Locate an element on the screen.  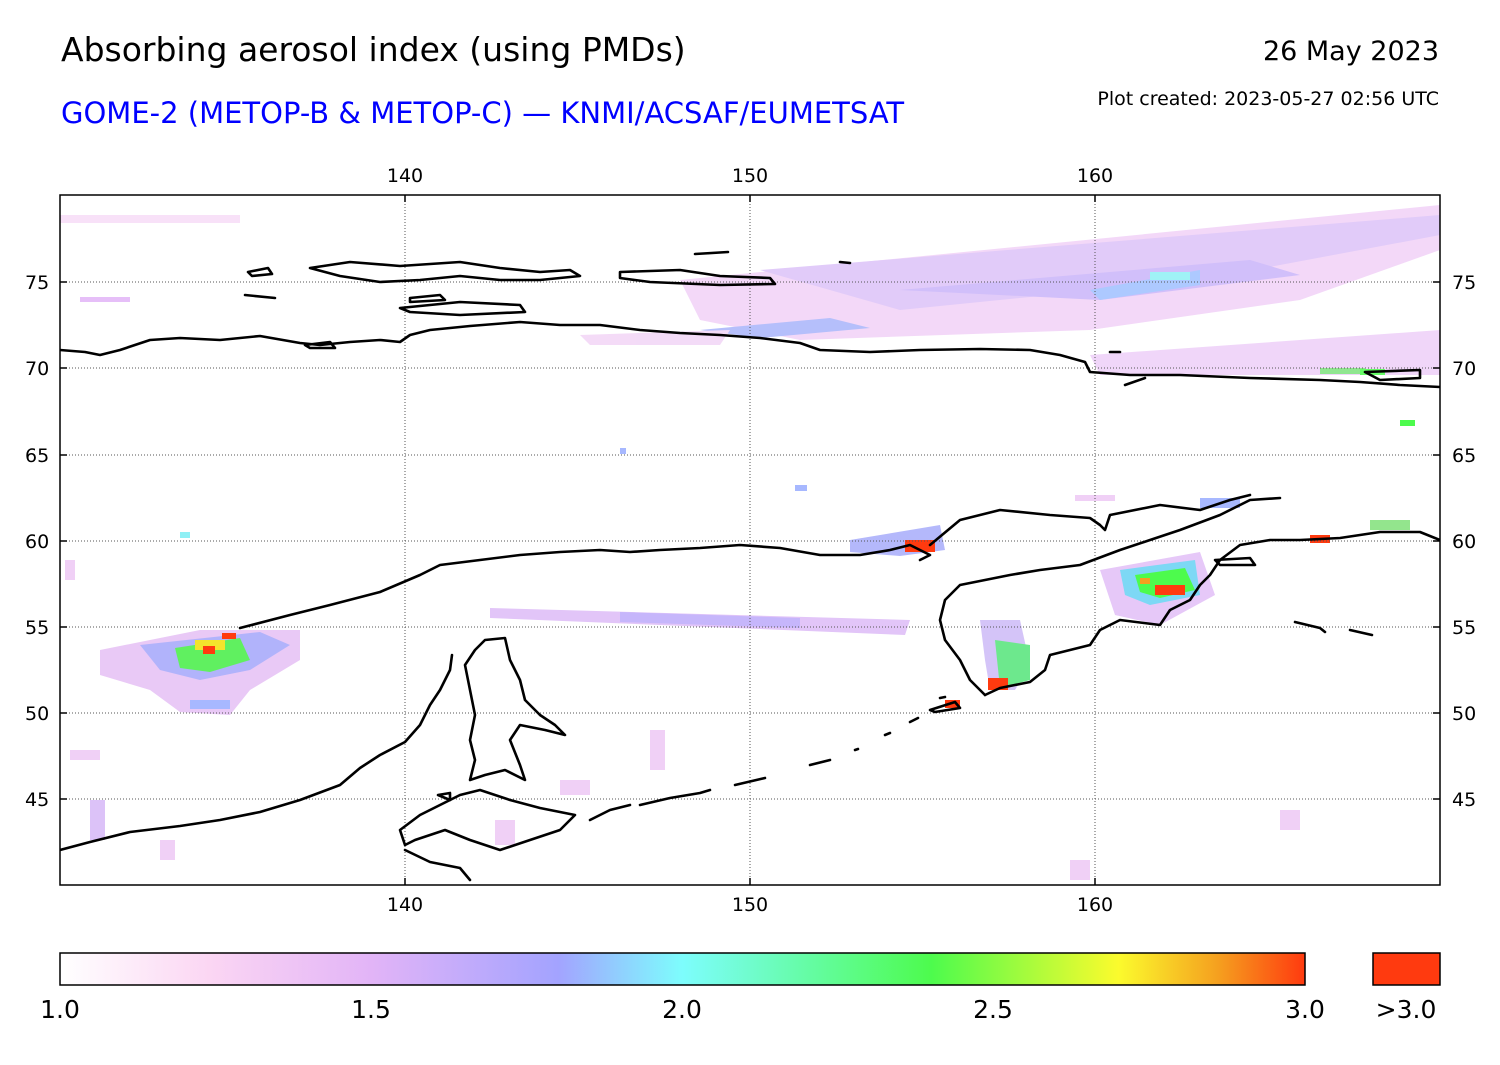
lat-tick-label-right: 50 is located at coordinates (1464, 714).